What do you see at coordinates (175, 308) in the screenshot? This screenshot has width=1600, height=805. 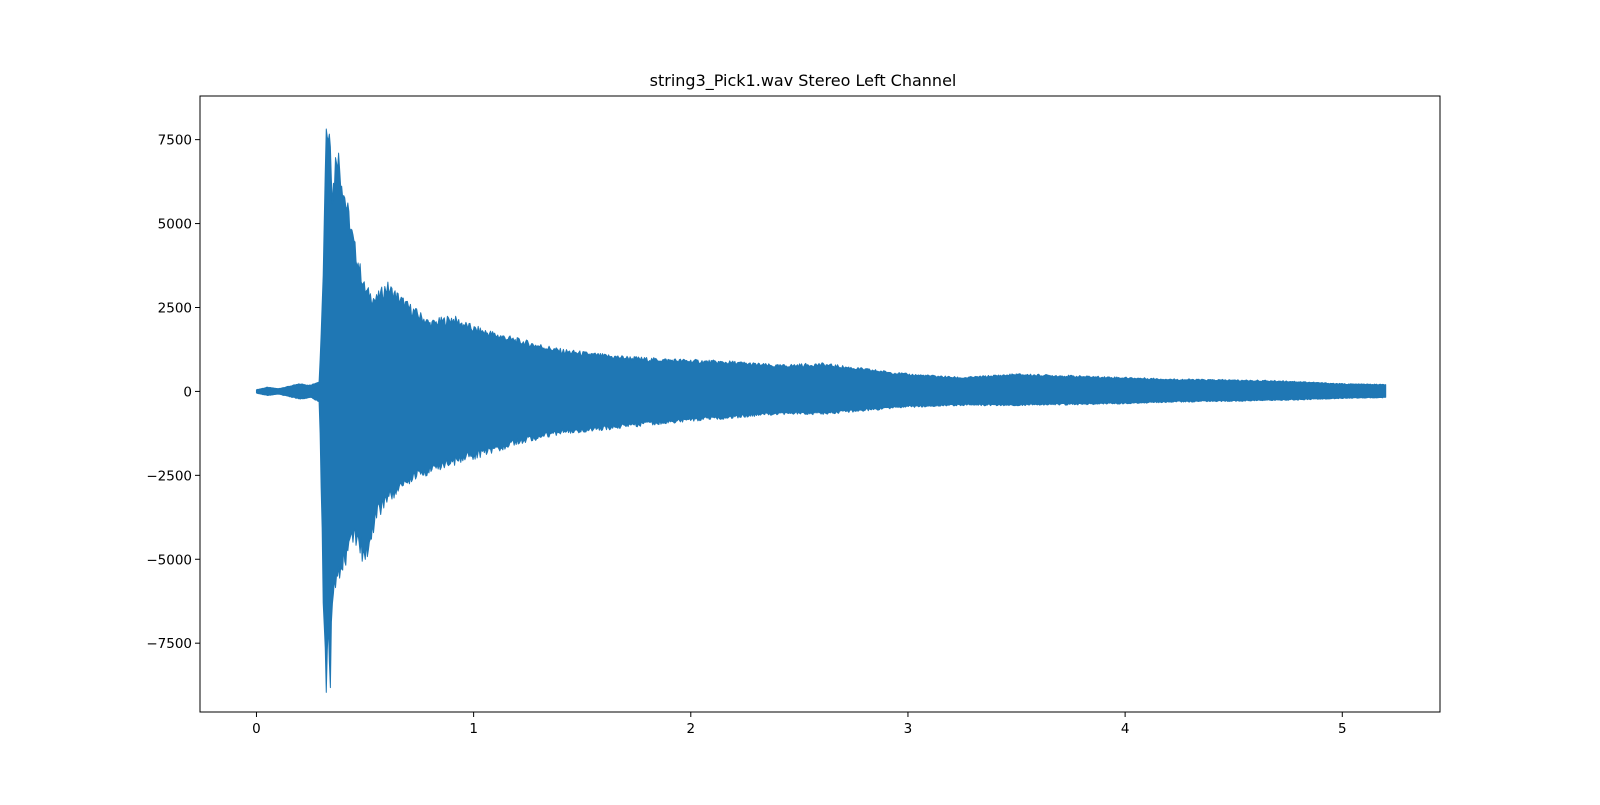 I see `y-tick-label: 2500` at bounding box center [175, 308].